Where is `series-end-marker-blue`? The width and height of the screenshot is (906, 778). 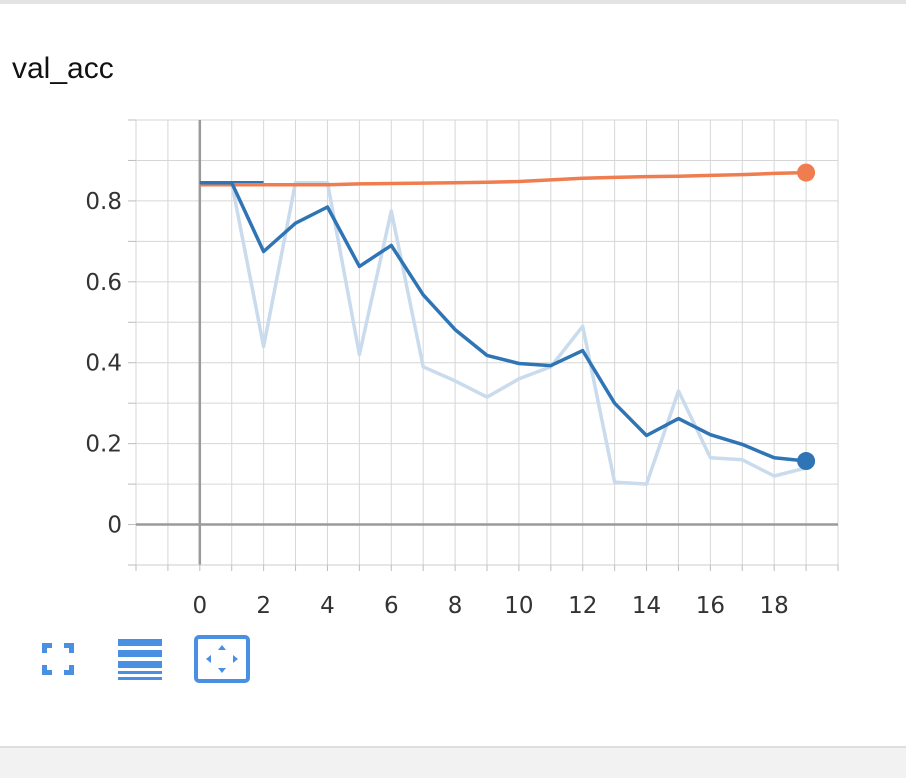 series-end-marker-blue is located at coordinates (806, 461).